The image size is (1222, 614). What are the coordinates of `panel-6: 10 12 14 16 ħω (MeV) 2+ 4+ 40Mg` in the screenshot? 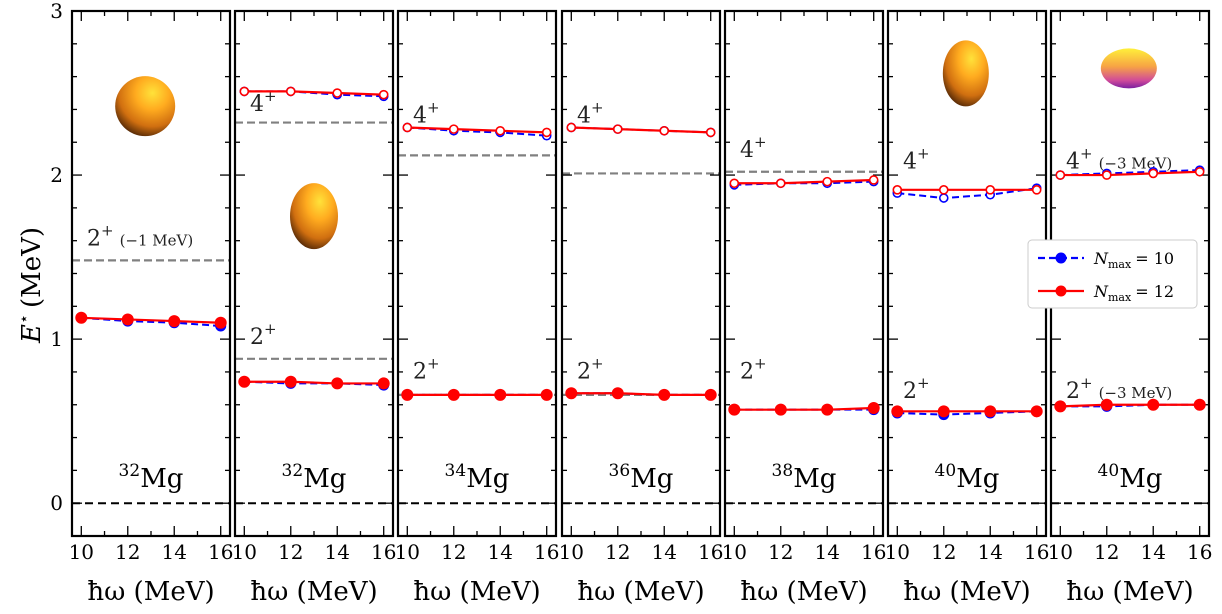 It's located at (967, 308).